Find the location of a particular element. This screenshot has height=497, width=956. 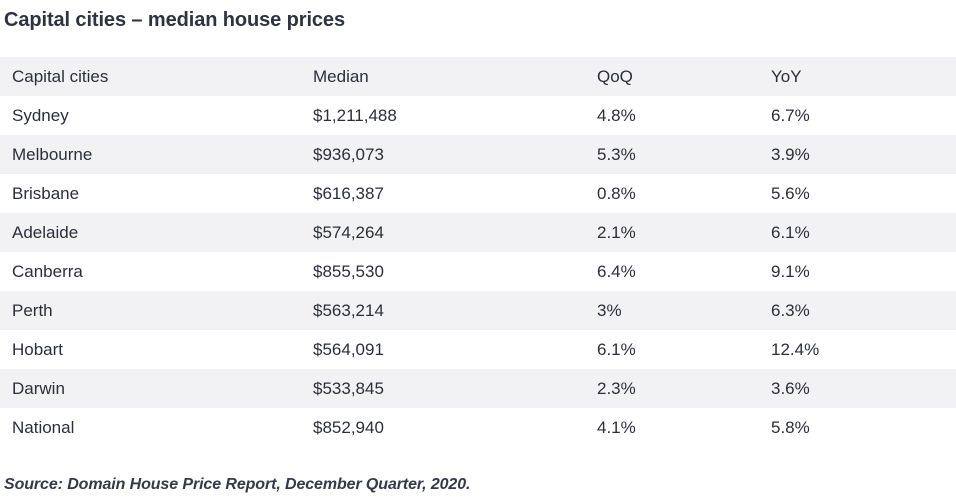

cell-yoy: 6.1% is located at coordinates (790, 232).